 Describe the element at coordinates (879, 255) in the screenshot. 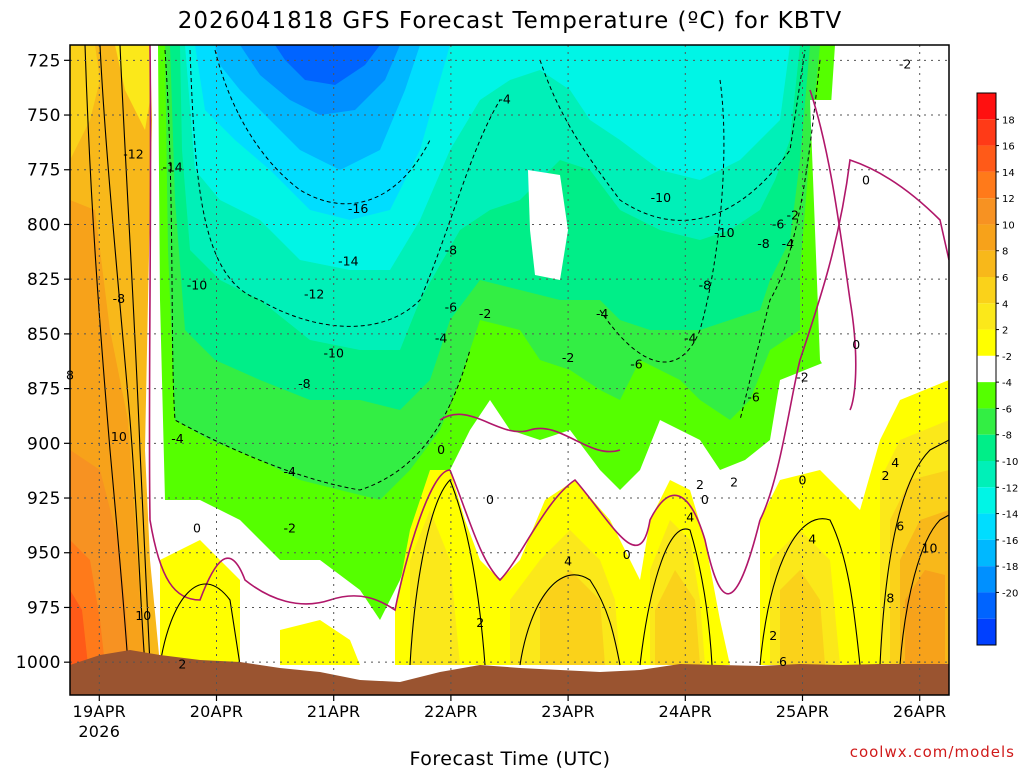

I see `temperature-band--2-17` at that location.